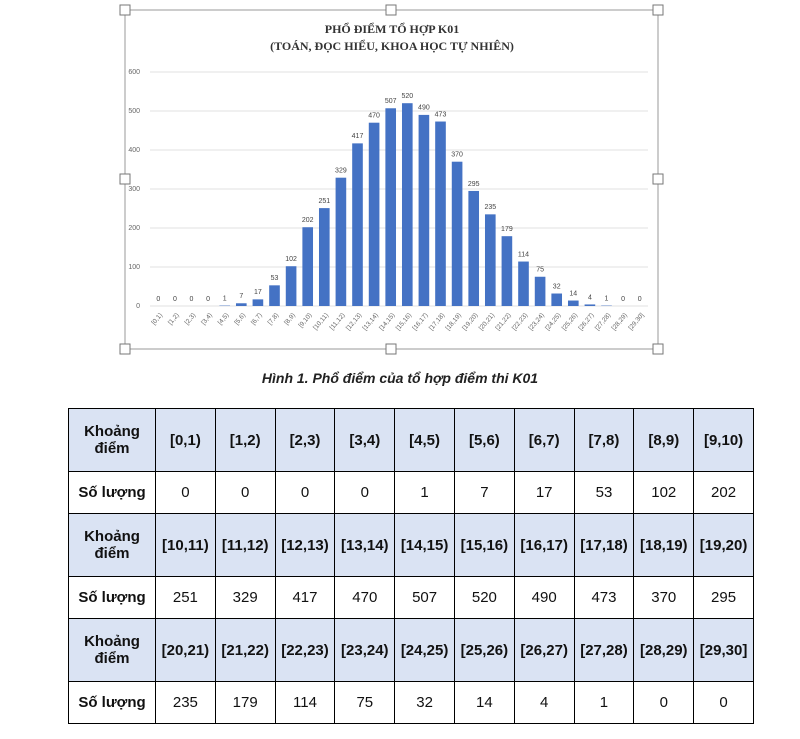 This screenshot has height=739, width=800. Describe the element at coordinates (544, 545) in the screenshot. I see `table-cell: [16,17)` at that location.